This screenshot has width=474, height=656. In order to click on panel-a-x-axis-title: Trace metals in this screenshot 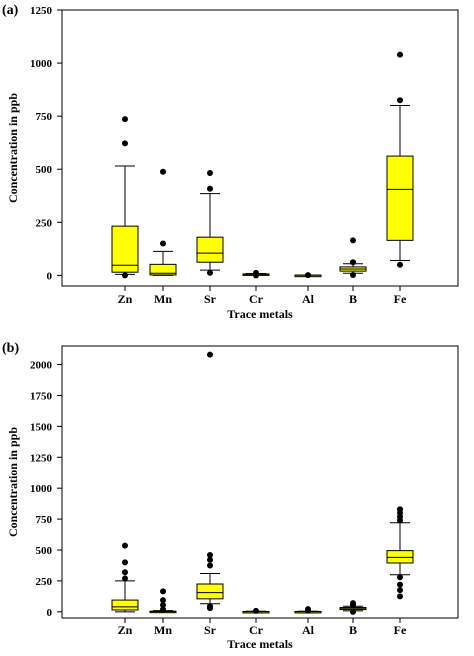, I will do `click(260, 314)`.